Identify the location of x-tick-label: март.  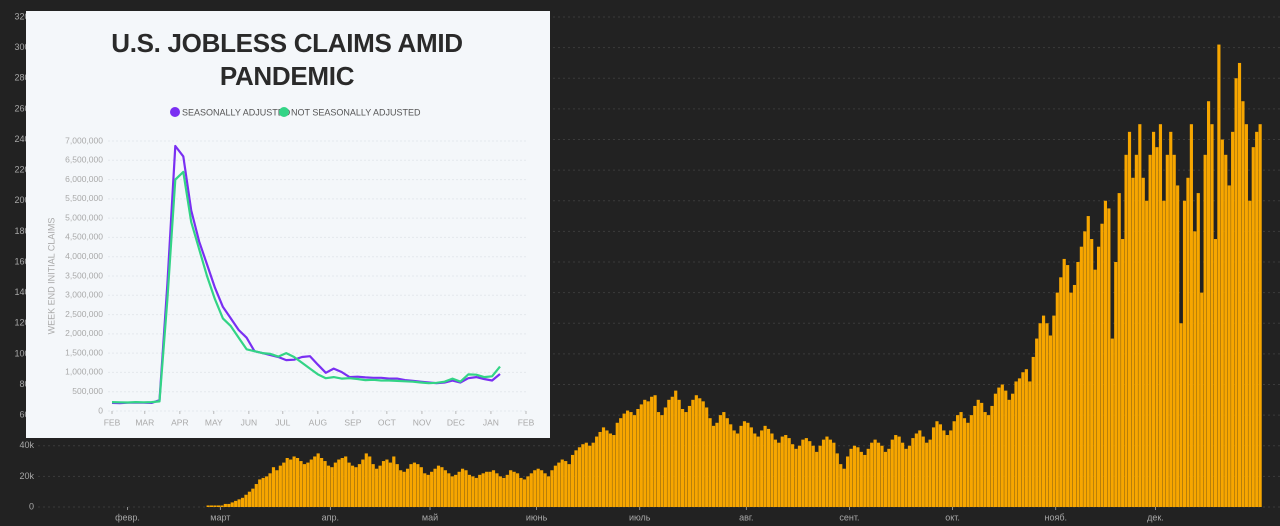
(220, 517).